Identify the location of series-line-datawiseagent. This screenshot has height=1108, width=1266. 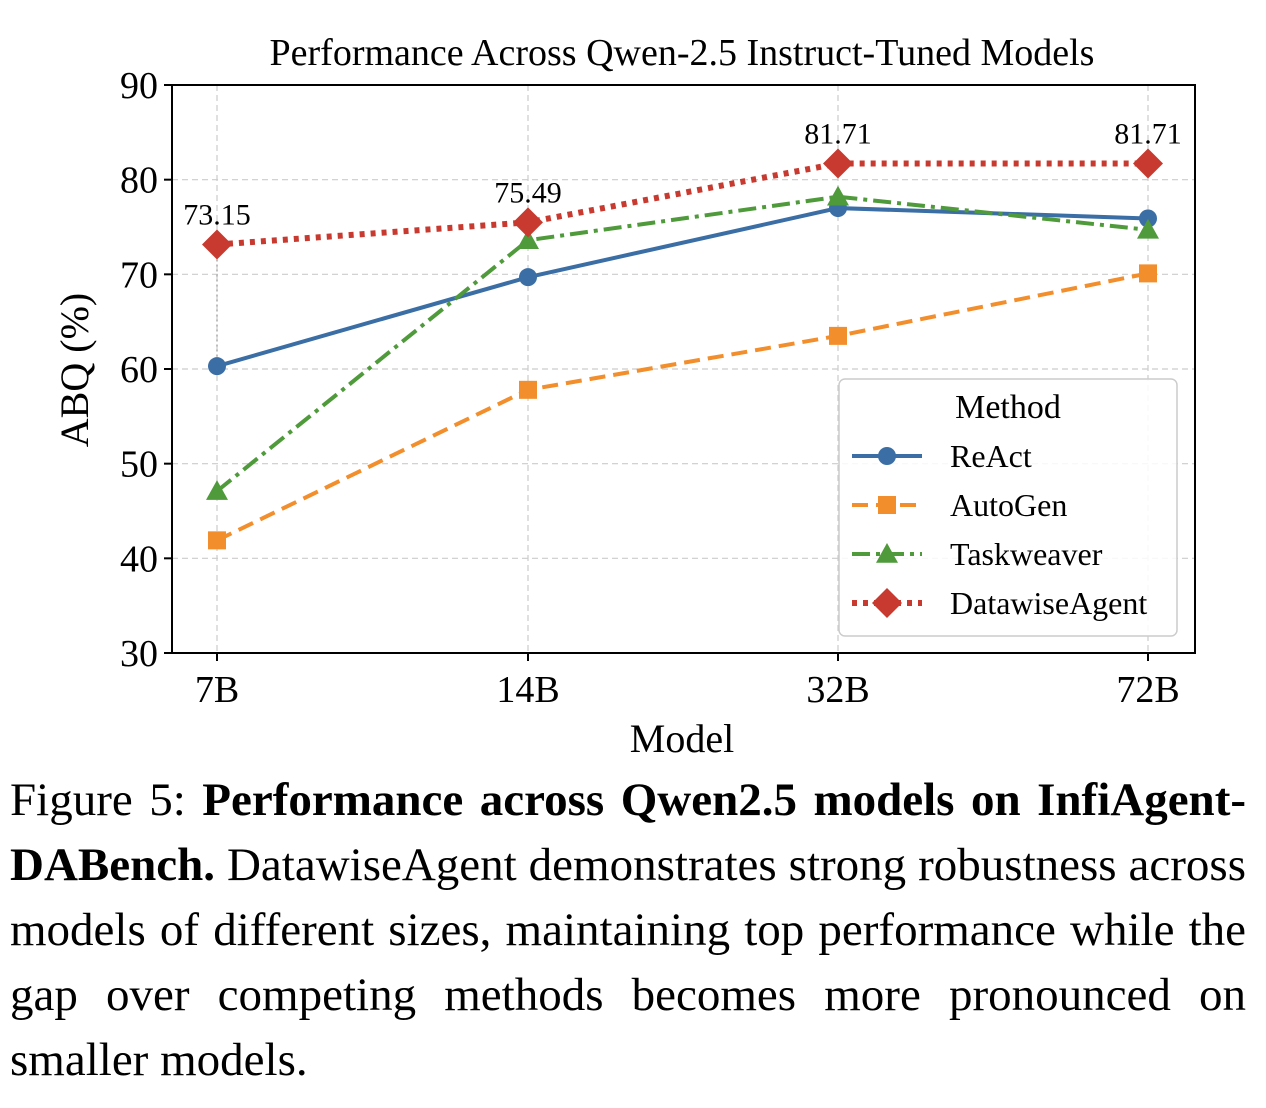
(682, 204).